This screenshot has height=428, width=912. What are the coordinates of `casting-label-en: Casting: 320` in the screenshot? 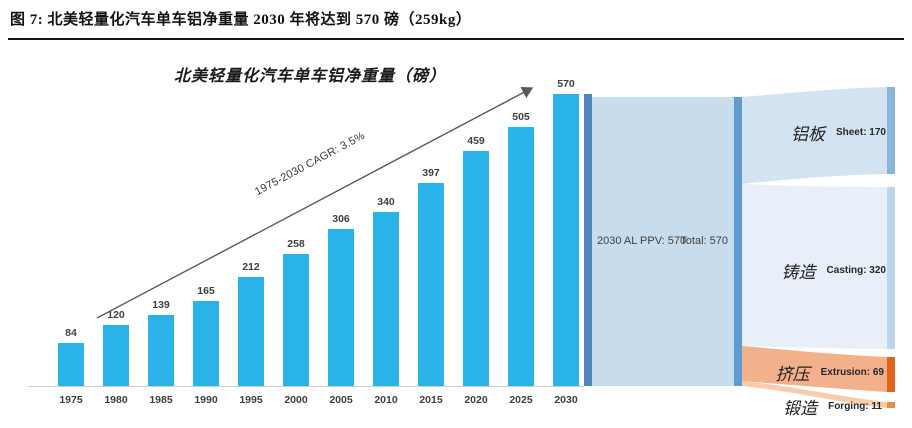 It's located at (856, 270).